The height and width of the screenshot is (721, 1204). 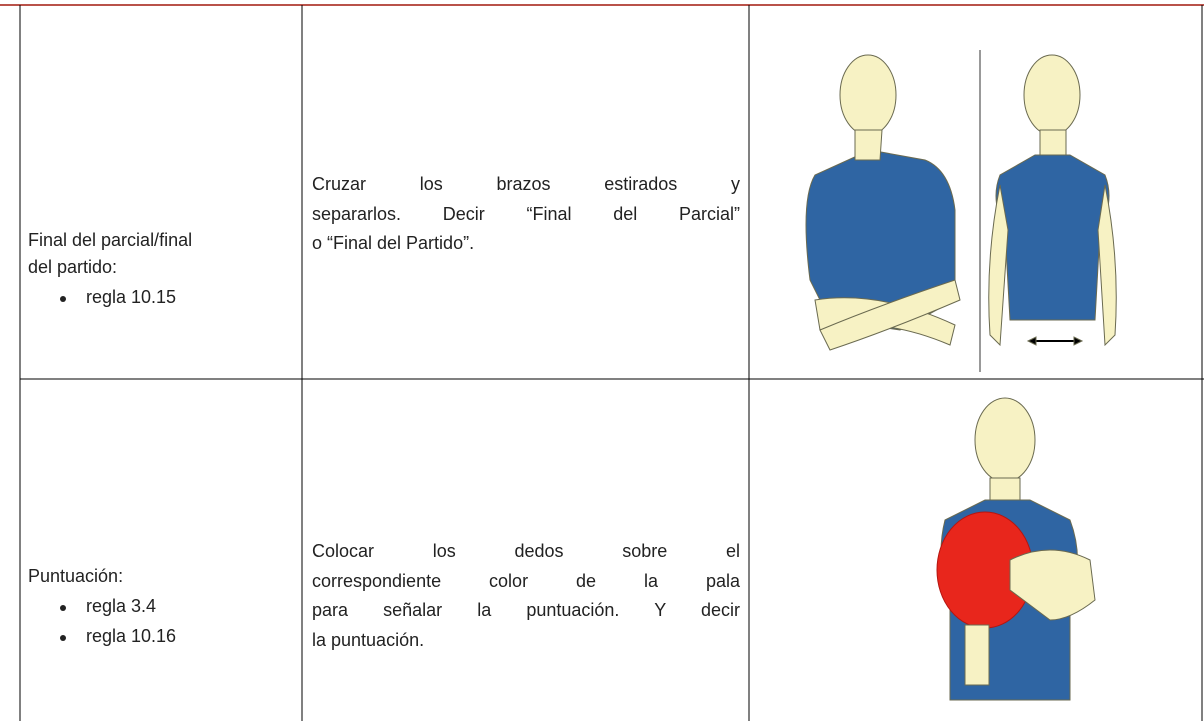 What do you see at coordinates (393, 243) in the screenshot?
I see `description-line: o “Final del Partido”.` at bounding box center [393, 243].